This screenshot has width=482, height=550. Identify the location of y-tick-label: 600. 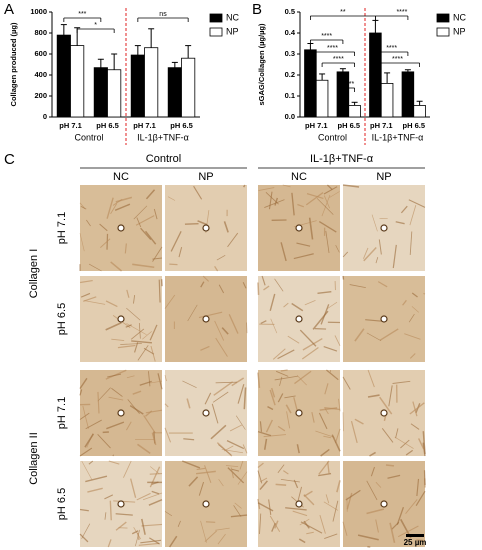
(40, 53).